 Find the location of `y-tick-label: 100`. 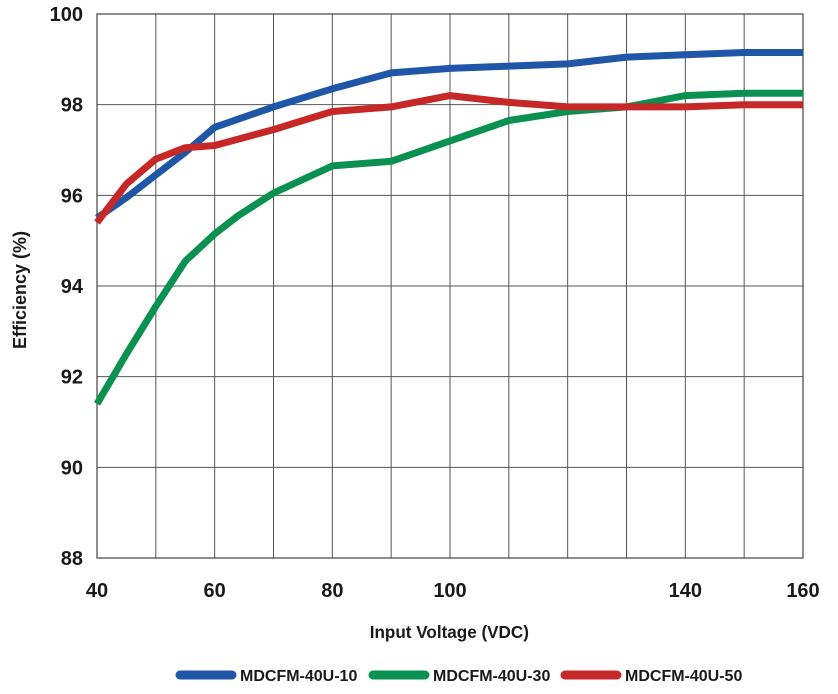

y-tick-label: 100 is located at coordinates (66, 15).